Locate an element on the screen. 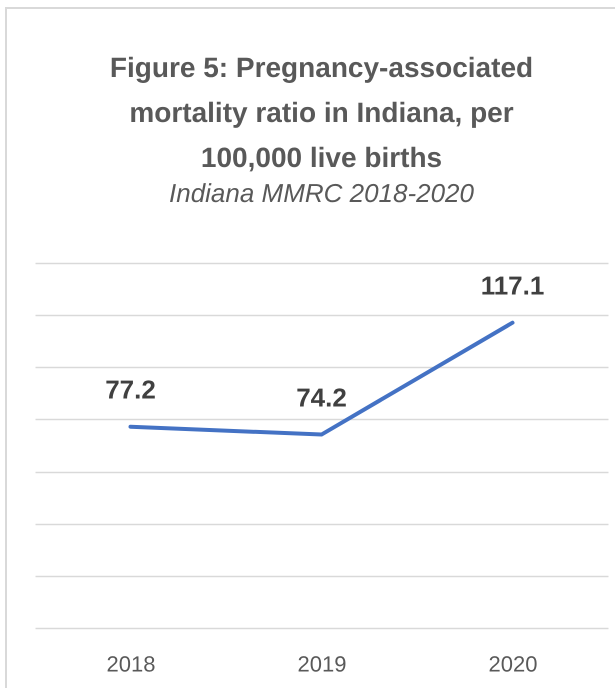  data-label: 77.2 is located at coordinates (130, 389).